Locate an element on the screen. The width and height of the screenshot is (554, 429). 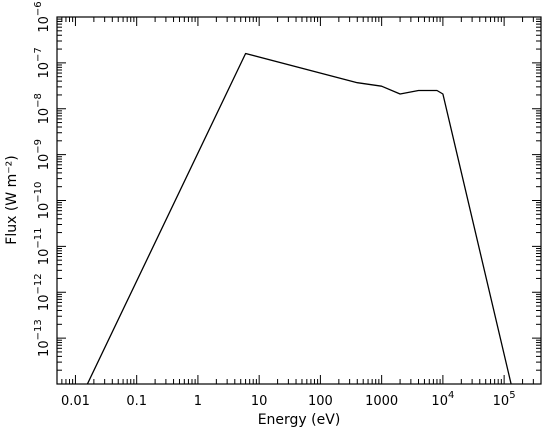
x-axis-label: Energy (eV) is located at coordinates (299, 420).